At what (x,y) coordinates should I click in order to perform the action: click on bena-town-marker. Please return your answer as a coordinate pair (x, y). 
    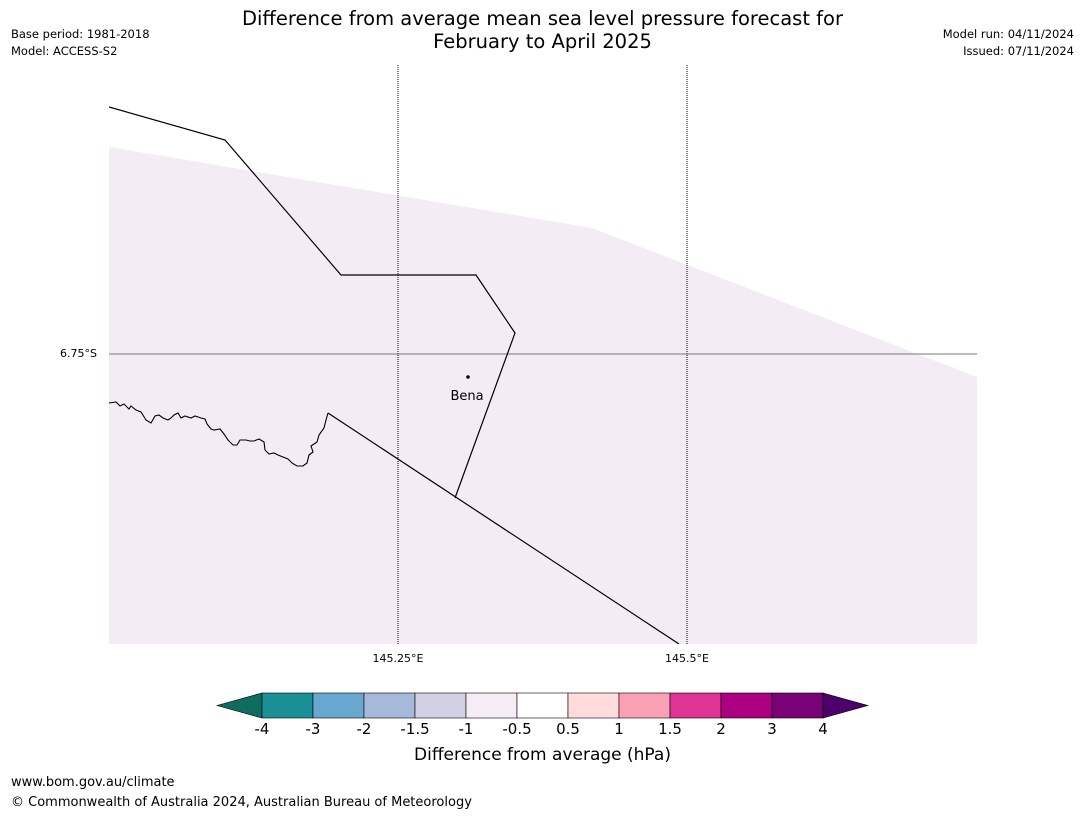
    Looking at the image, I should click on (468, 377).